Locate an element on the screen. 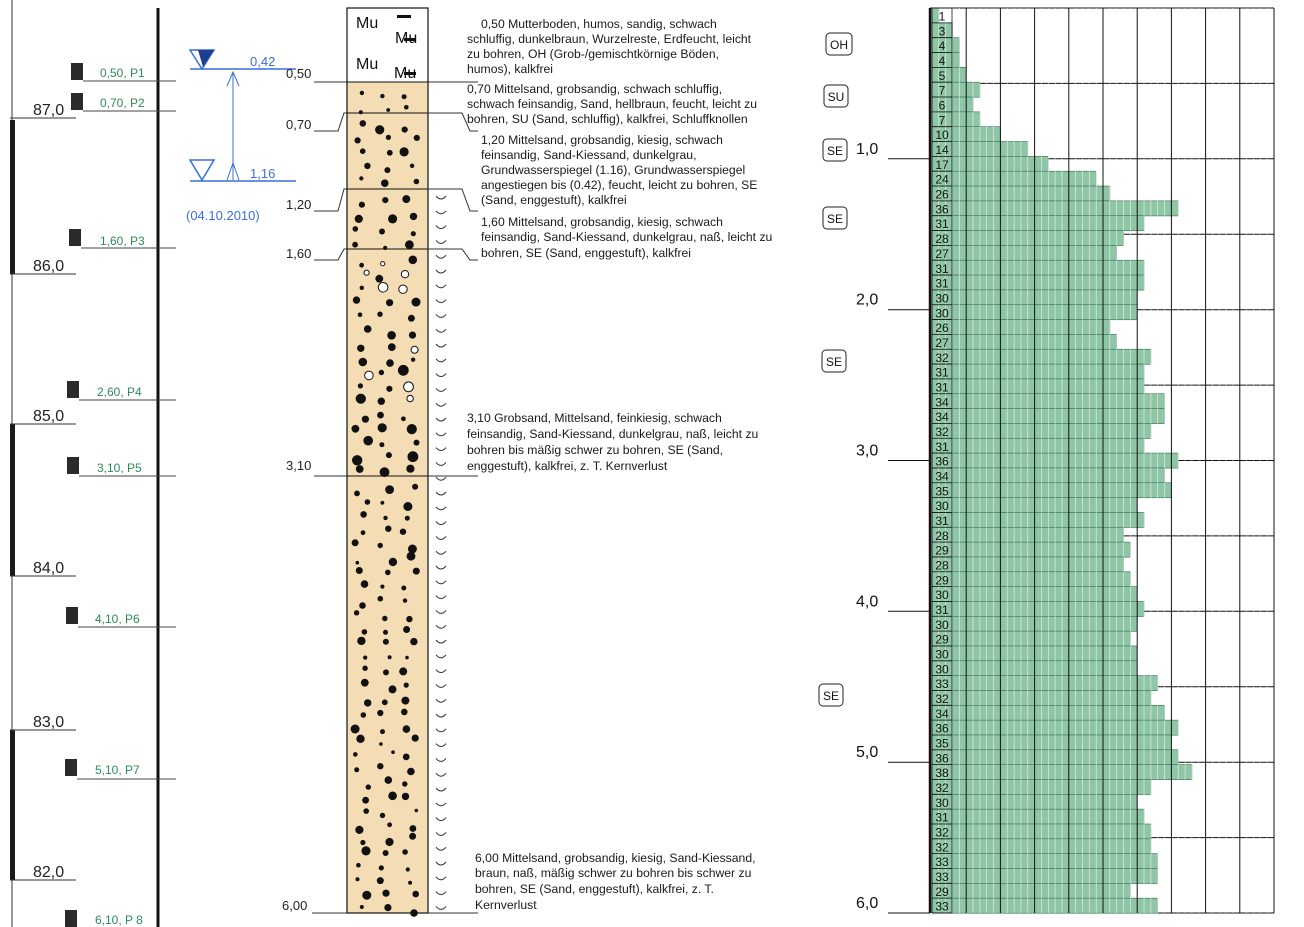 Image resolution: width=1304 pixels, height=927 pixels. soil-code-badge: SE is located at coordinates (834, 361).